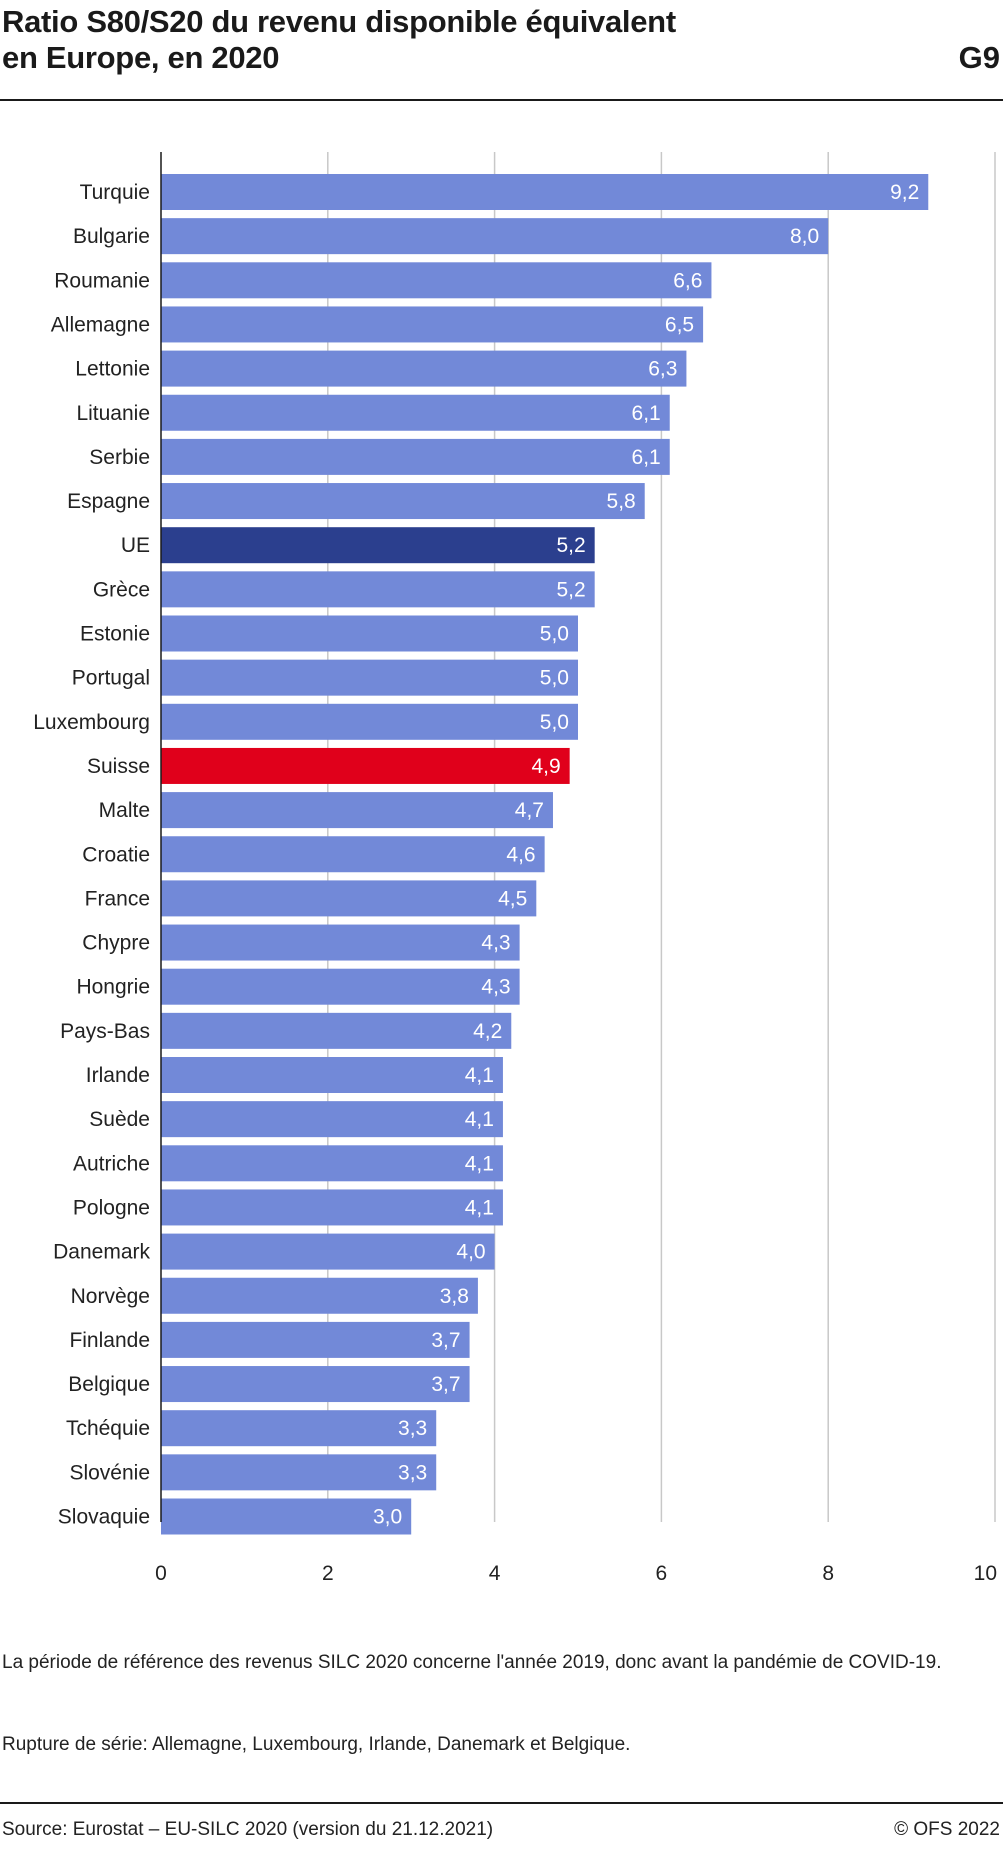 This screenshot has height=1866, width=1003. What do you see at coordinates (576, 1573) in the screenshot?
I see `x-axis-ticks: 0 2 4 6 8 10` at bounding box center [576, 1573].